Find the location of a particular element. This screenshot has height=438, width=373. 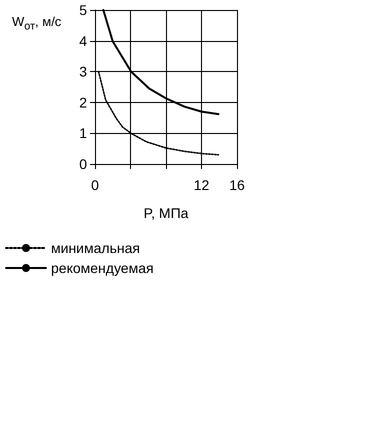

y-tick-label: 1 is located at coordinates (83, 133).